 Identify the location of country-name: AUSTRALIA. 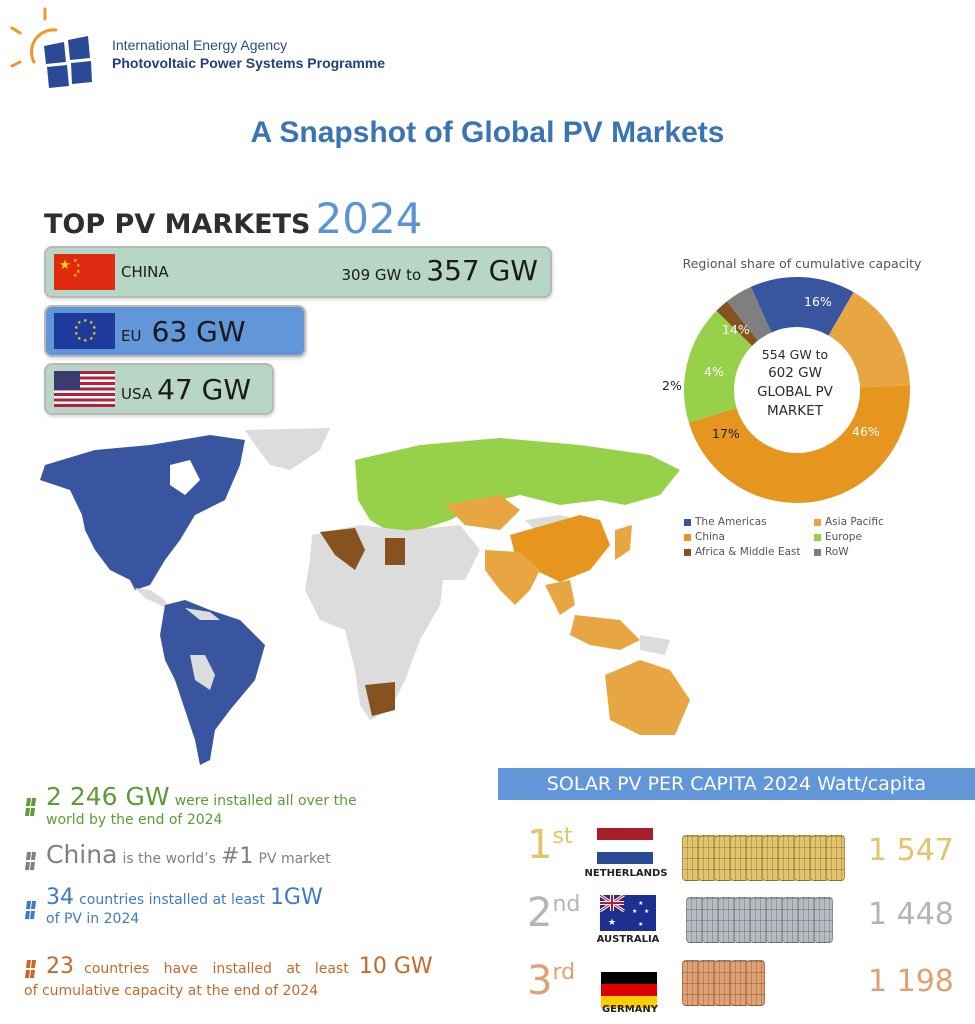
(628, 939).